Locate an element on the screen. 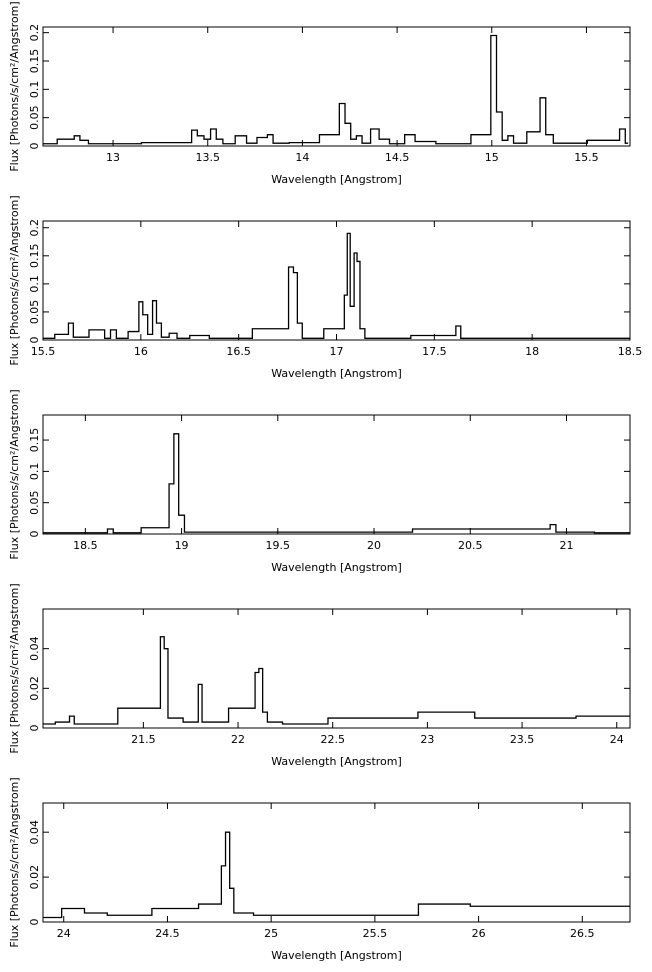 The image size is (652, 972). x-tick-label: 23 is located at coordinates (427, 739).